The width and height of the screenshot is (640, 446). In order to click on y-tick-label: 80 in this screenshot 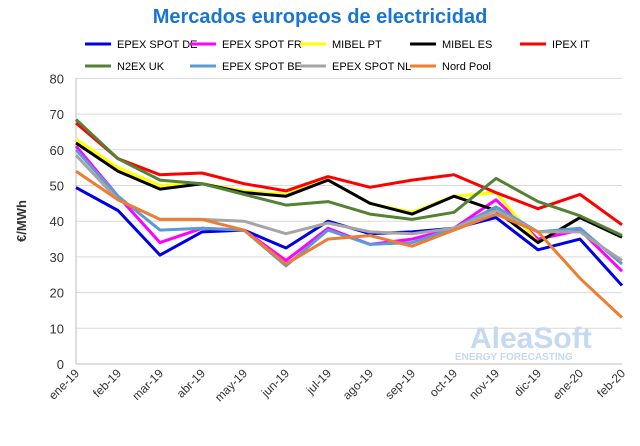, I will do `click(57, 78)`.